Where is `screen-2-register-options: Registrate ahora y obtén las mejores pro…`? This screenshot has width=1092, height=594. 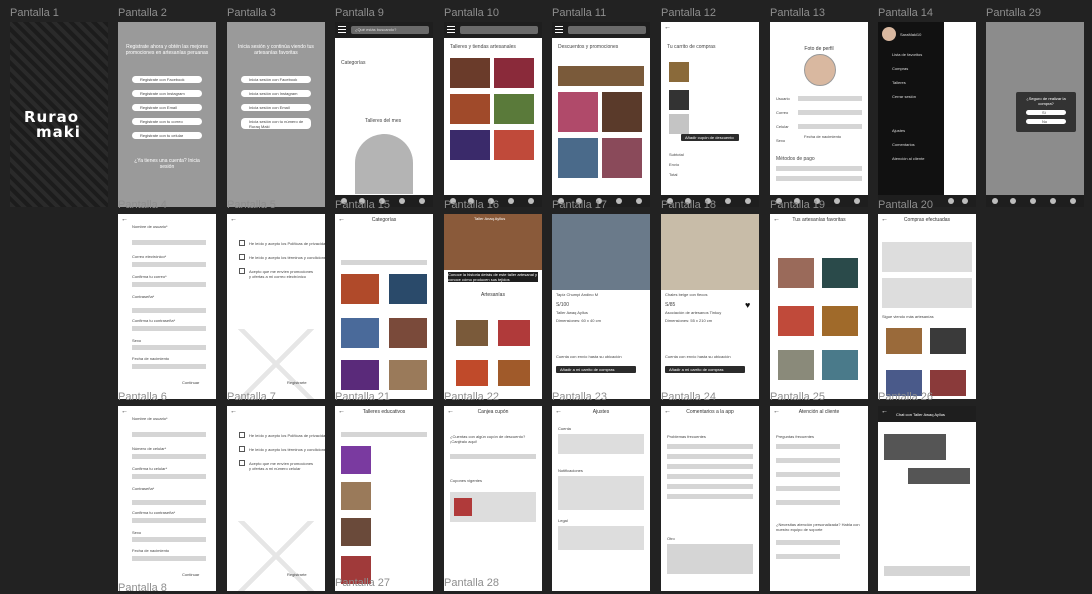
screen-2-register-options: Registrate ahora y obtén las mejores pro… is located at coordinates (167, 114).